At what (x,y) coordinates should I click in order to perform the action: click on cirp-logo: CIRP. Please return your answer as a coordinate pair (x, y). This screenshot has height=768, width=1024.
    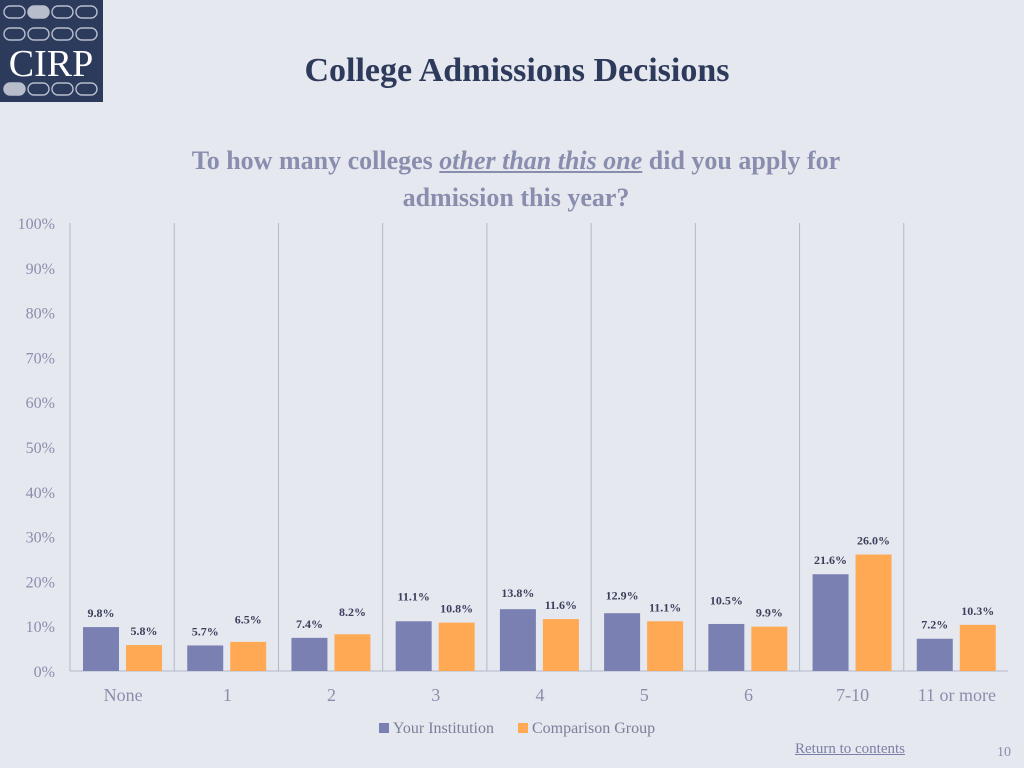
    Looking at the image, I should click on (51, 51).